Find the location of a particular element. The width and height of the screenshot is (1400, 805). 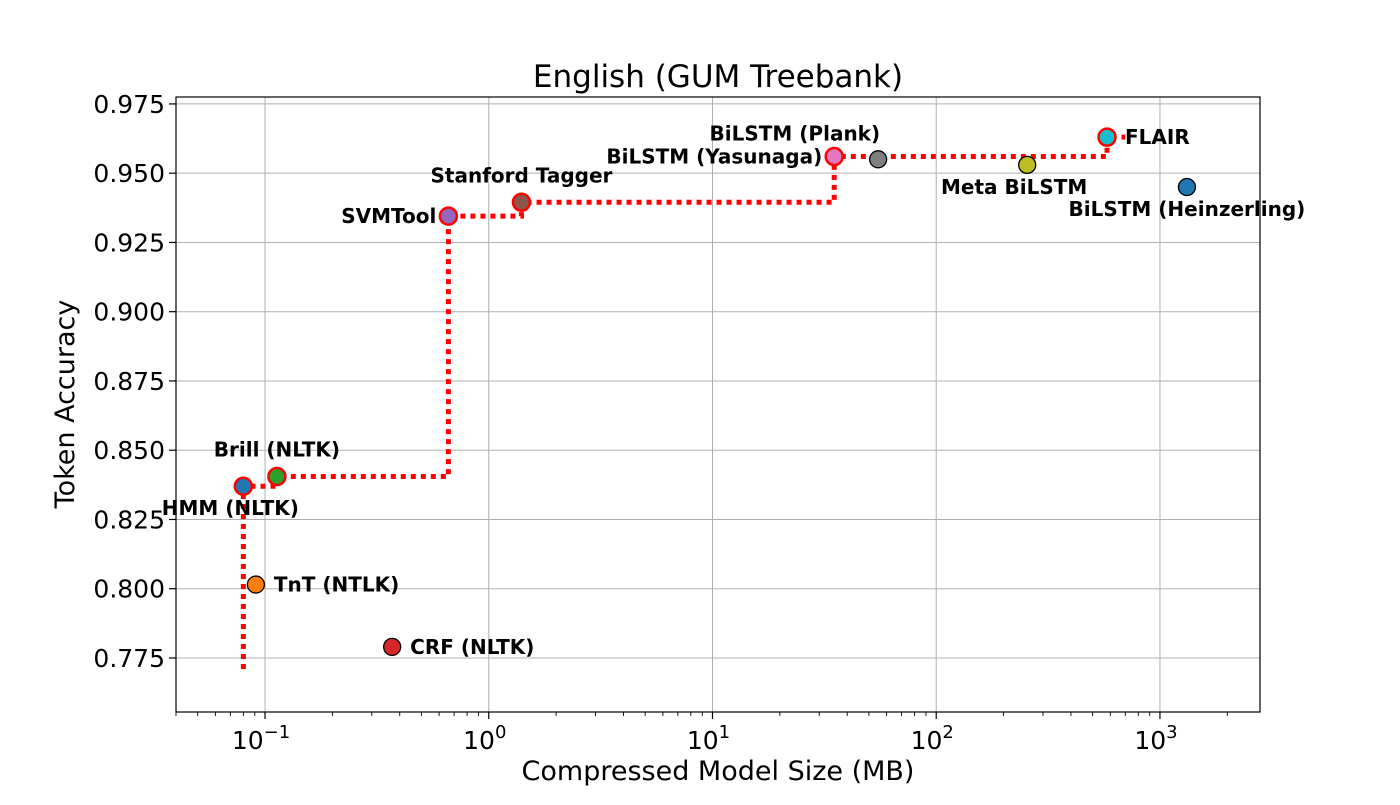

data-point-label: FLAIR is located at coordinates (1157, 137).